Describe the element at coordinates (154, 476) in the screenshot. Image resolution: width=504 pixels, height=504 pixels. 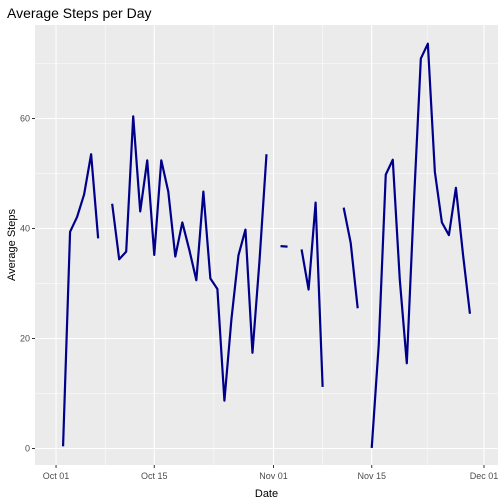
I see `x-tick-label: Oct 15` at that location.